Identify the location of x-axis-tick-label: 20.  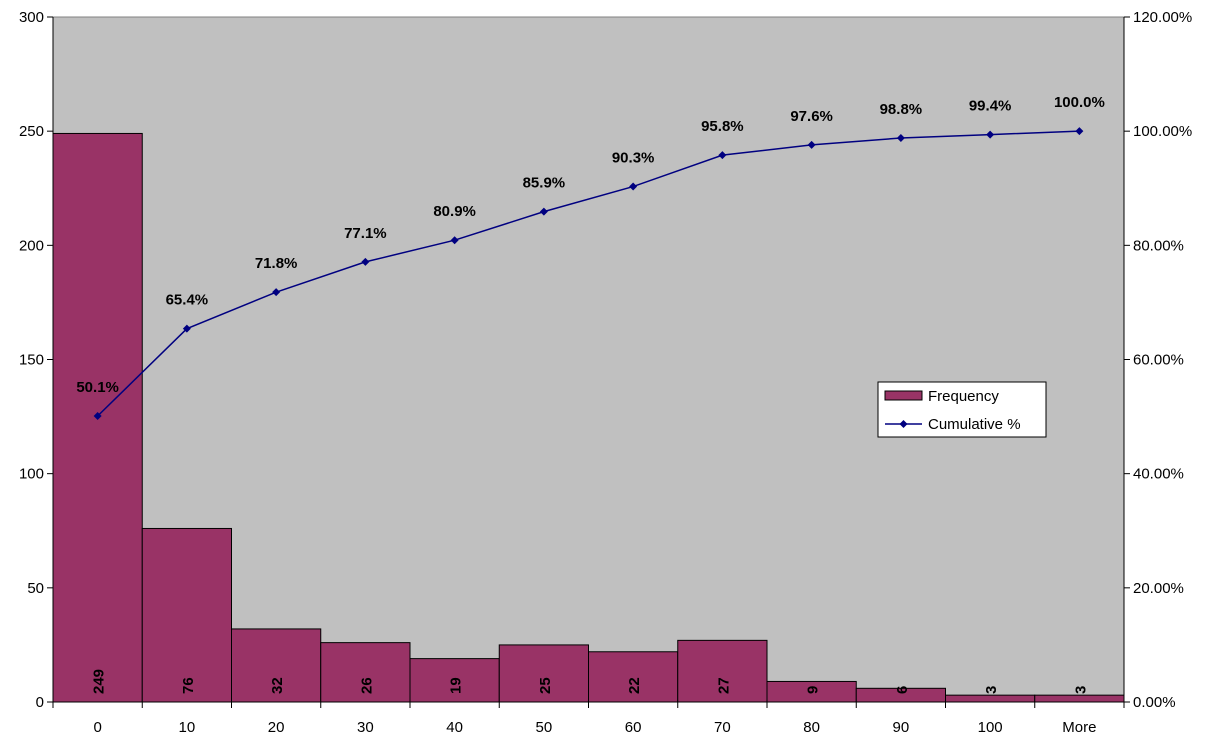
(276, 727).